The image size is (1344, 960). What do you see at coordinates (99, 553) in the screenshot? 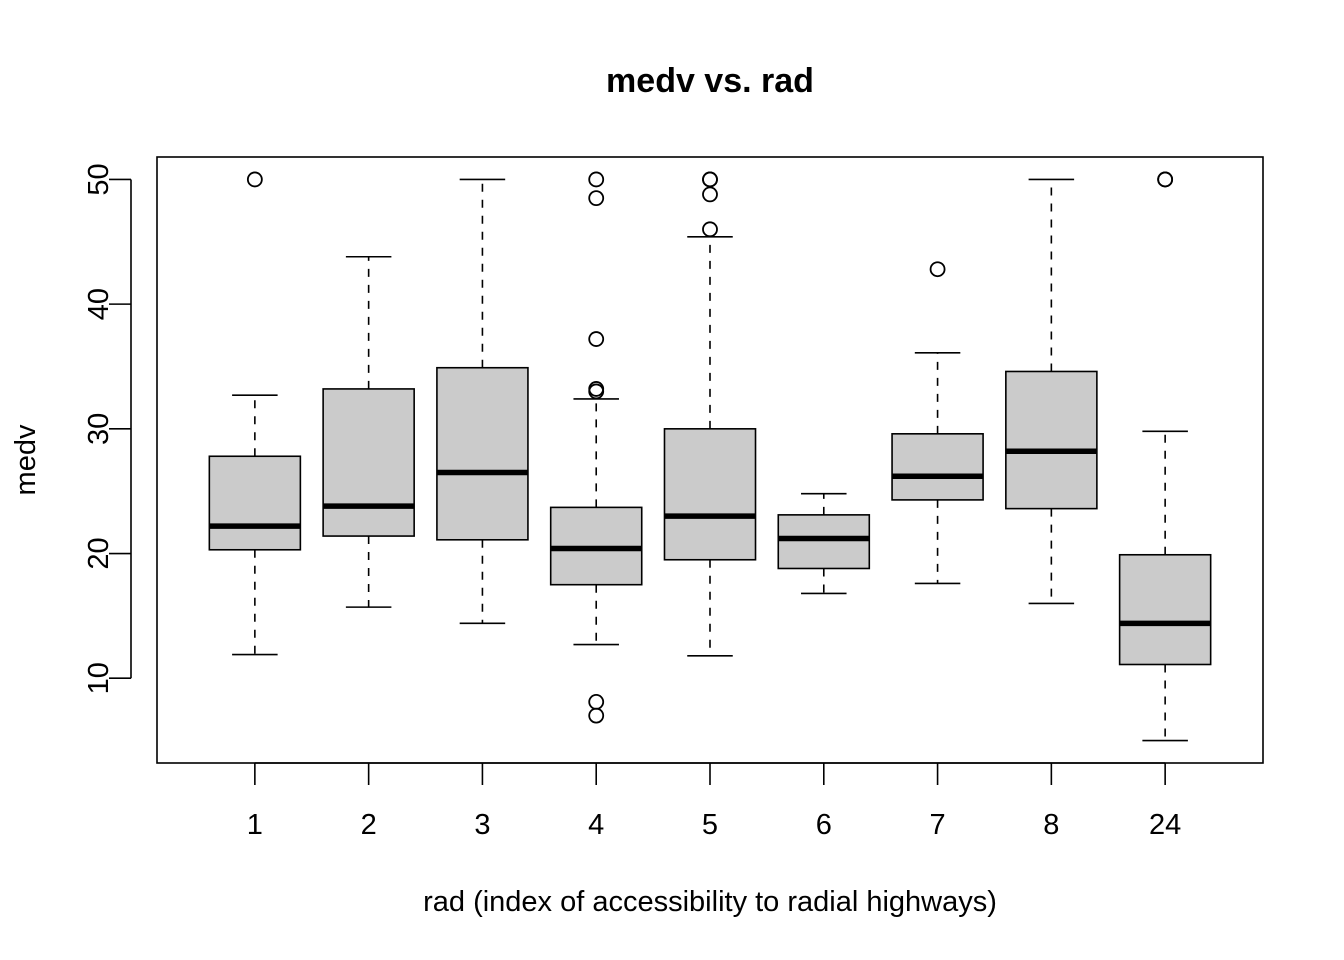
I see `y-tick-label-20: 20` at bounding box center [99, 553].